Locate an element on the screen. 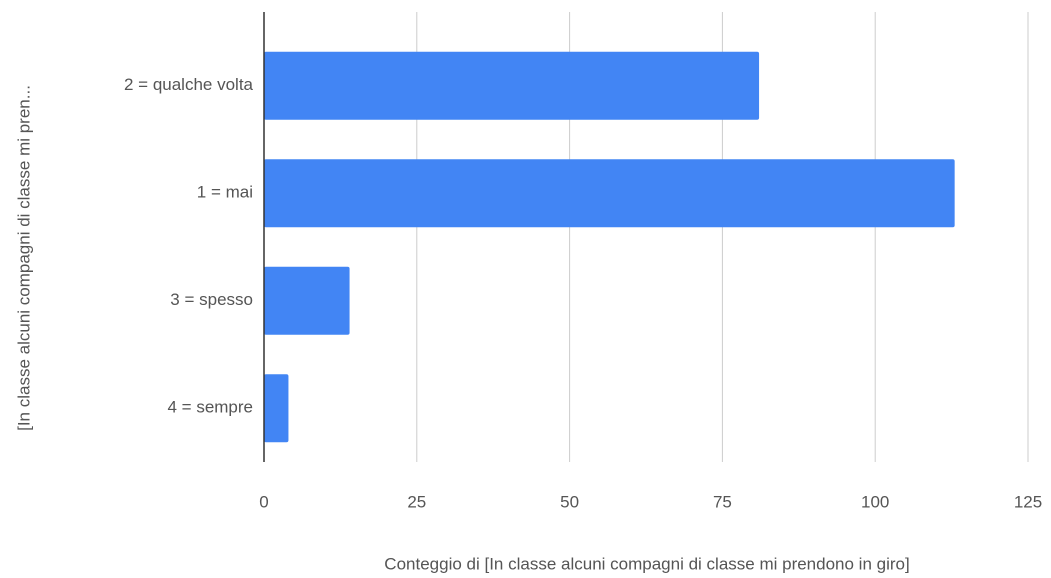  y-tick-label: 2 = qualche volta is located at coordinates (189, 84).